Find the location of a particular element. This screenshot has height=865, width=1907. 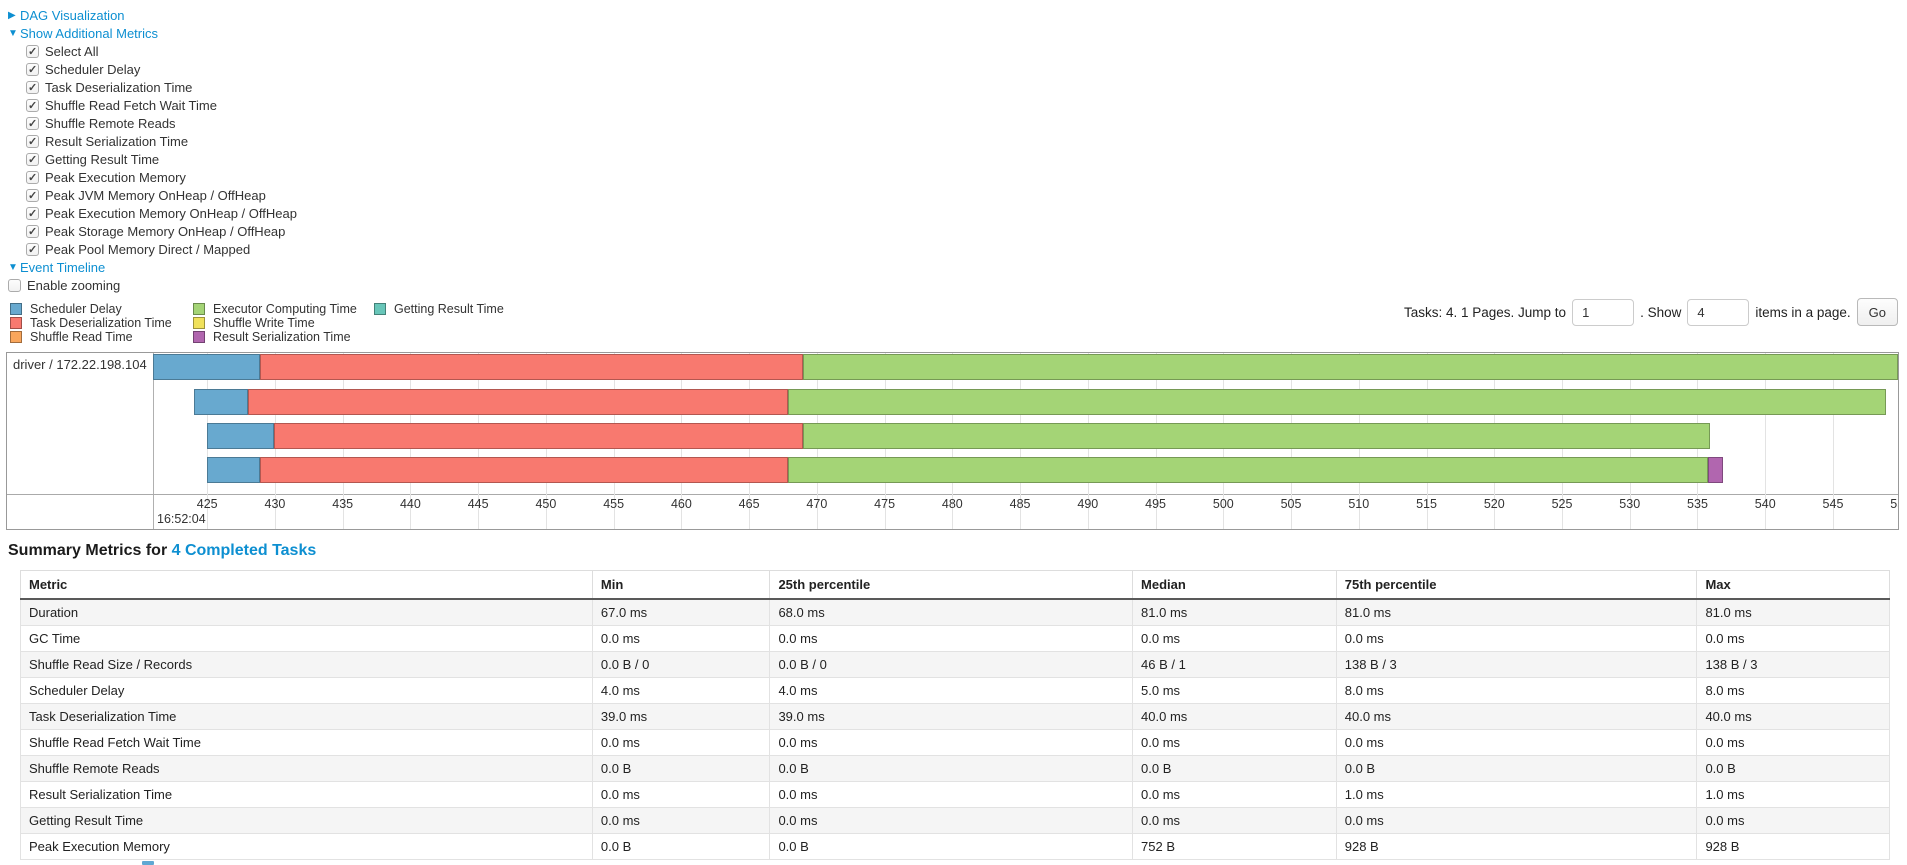

axis-gridline is located at coordinates (1833, 441).